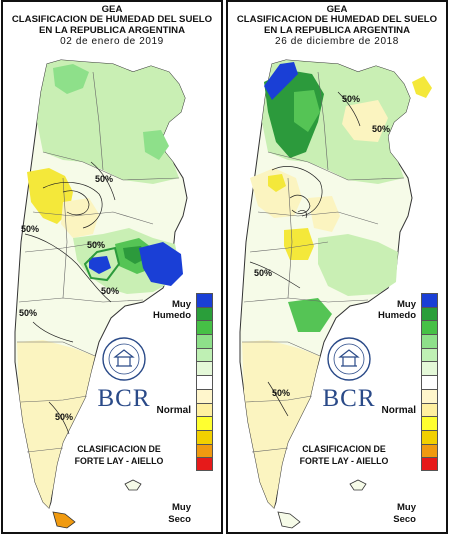 Image resolution: width=449 pixels, height=536 pixels. Describe the element at coordinates (112, 42) in the screenshot. I see `map-date: 02 de enero de 2019` at that location.